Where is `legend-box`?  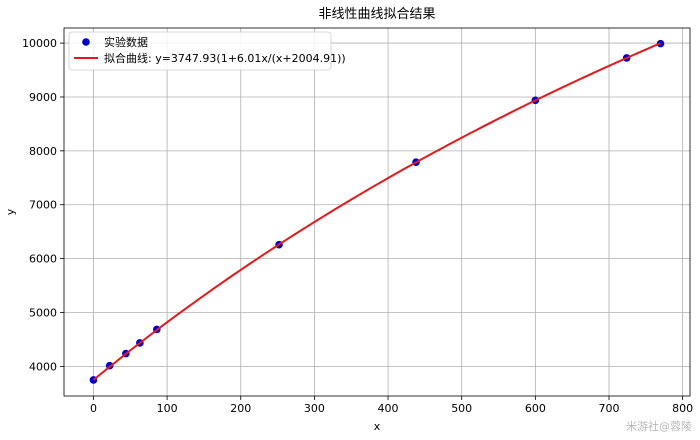
legend-box is located at coordinates (200, 51).